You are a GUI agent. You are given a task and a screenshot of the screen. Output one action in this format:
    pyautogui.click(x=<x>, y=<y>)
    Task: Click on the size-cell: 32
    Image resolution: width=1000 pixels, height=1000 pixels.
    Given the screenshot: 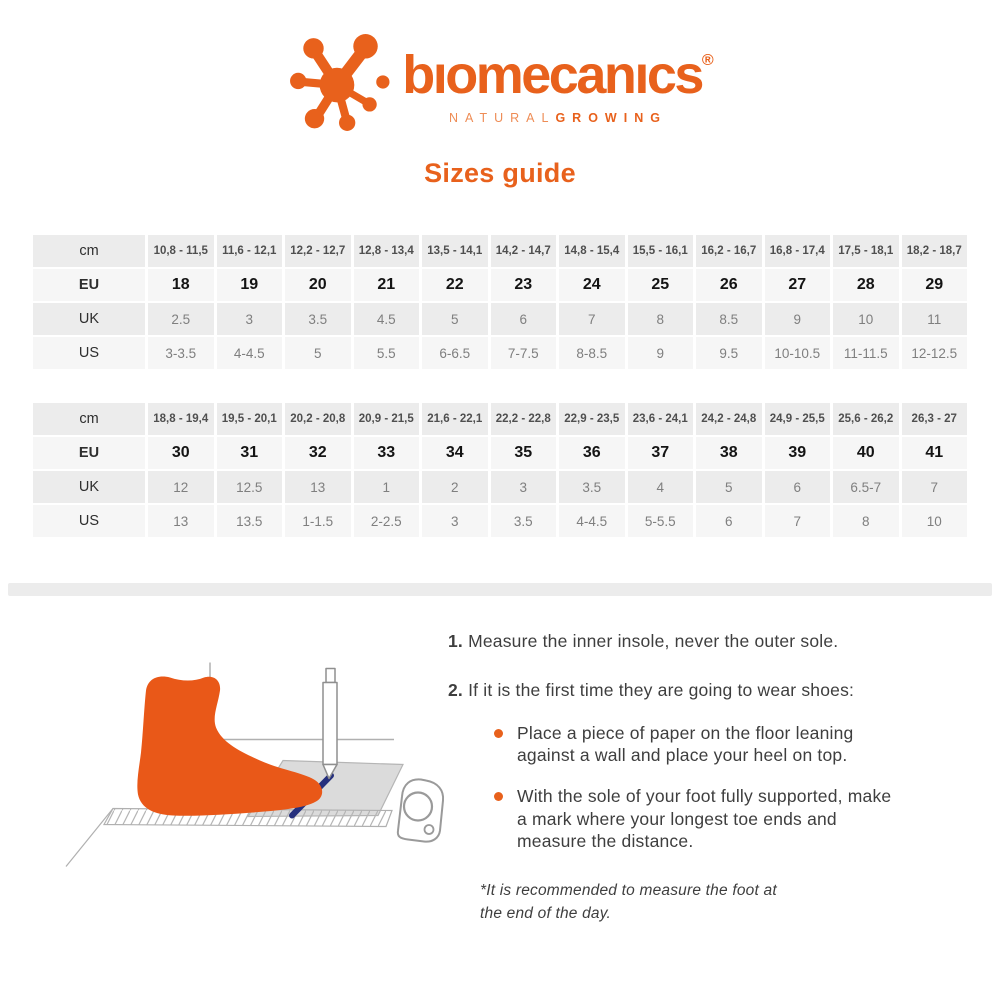 What is the action you would take?
    pyautogui.click(x=318, y=453)
    